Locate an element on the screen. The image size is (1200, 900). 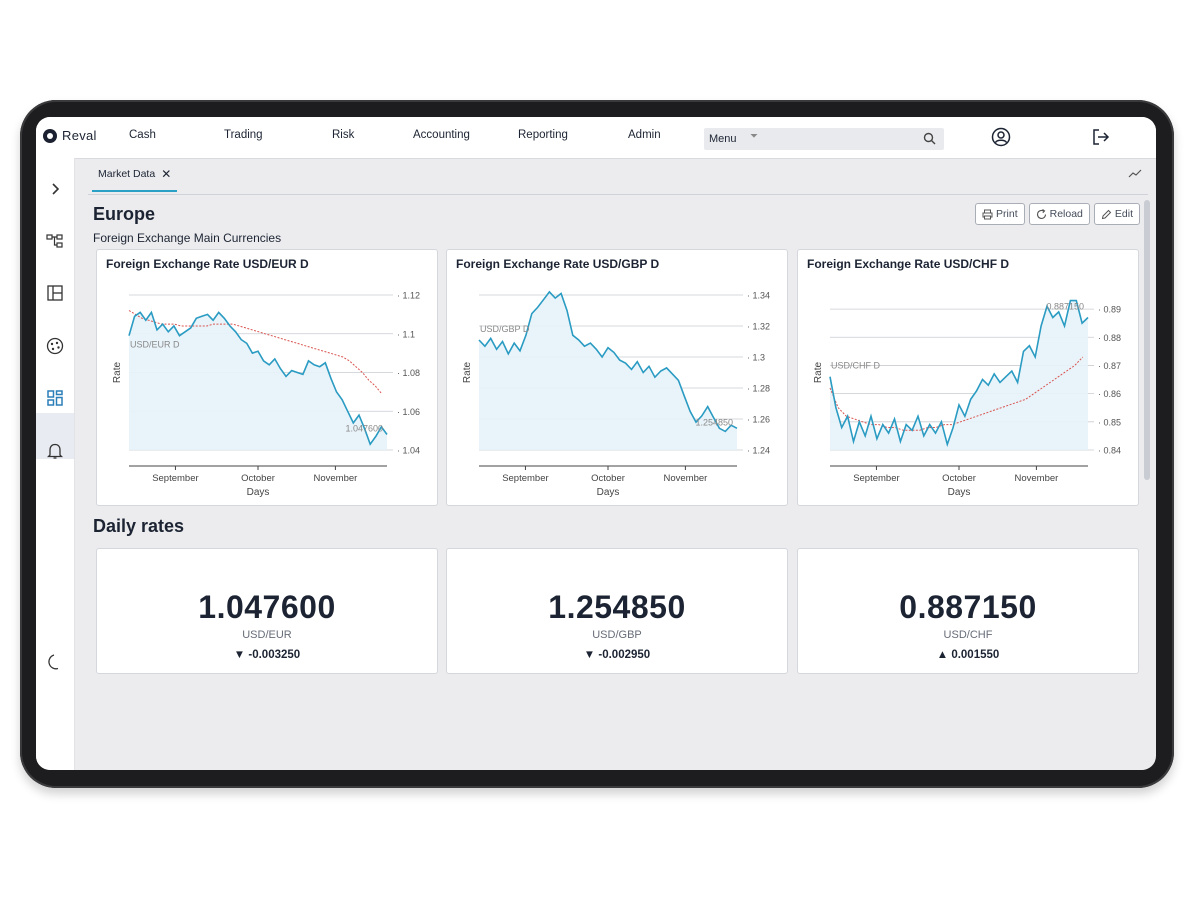
app-logo: Reval is located at coordinates (70, 135).